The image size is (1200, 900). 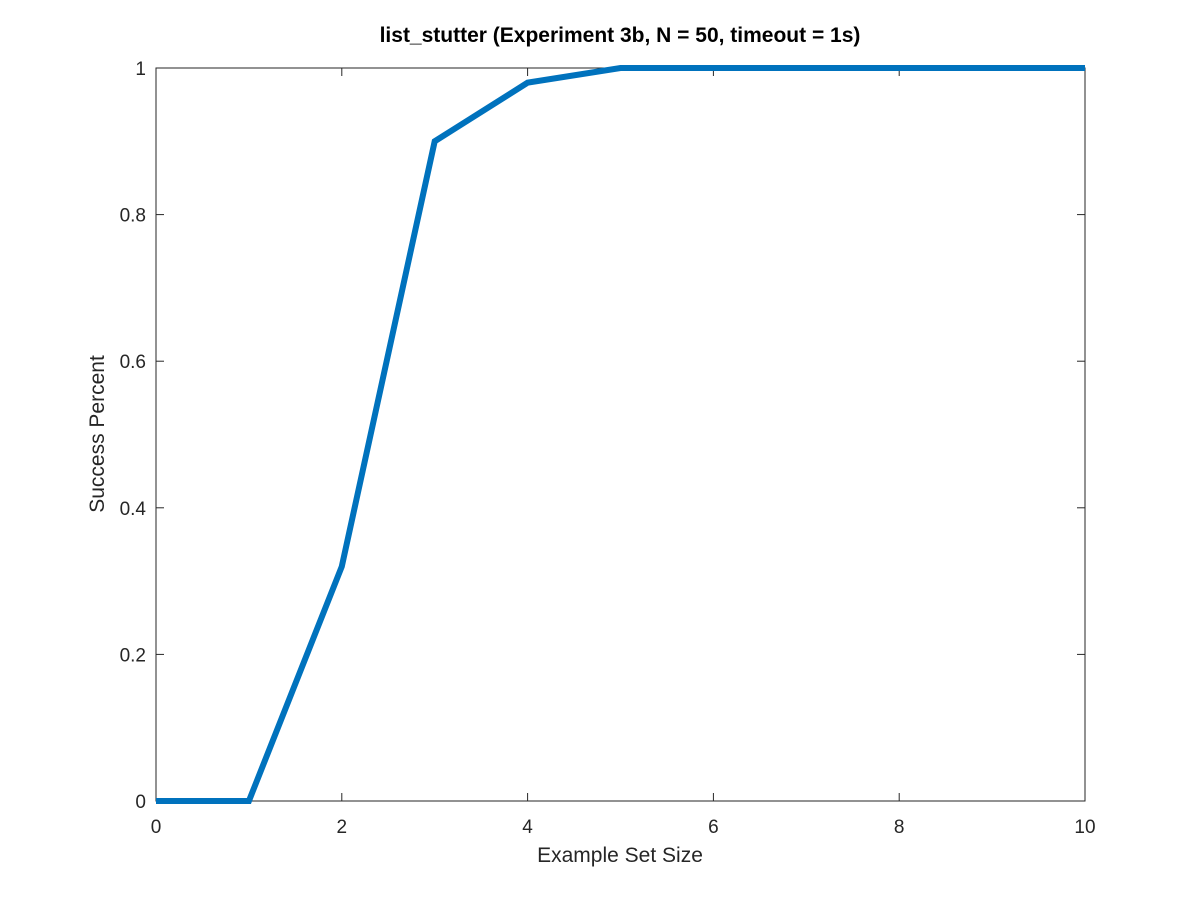 What do you see at coordinates (1084, 827) in the screenshot?
I see `x-tick-label: 10` at bounding box center [1084, 827].